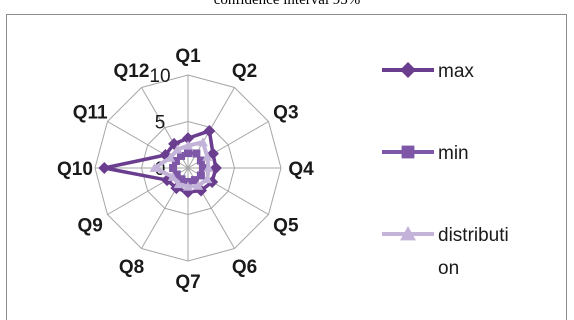 This screenshot has height=320, width=574. I want to click on data-point-min-q11, so click(175, 161).